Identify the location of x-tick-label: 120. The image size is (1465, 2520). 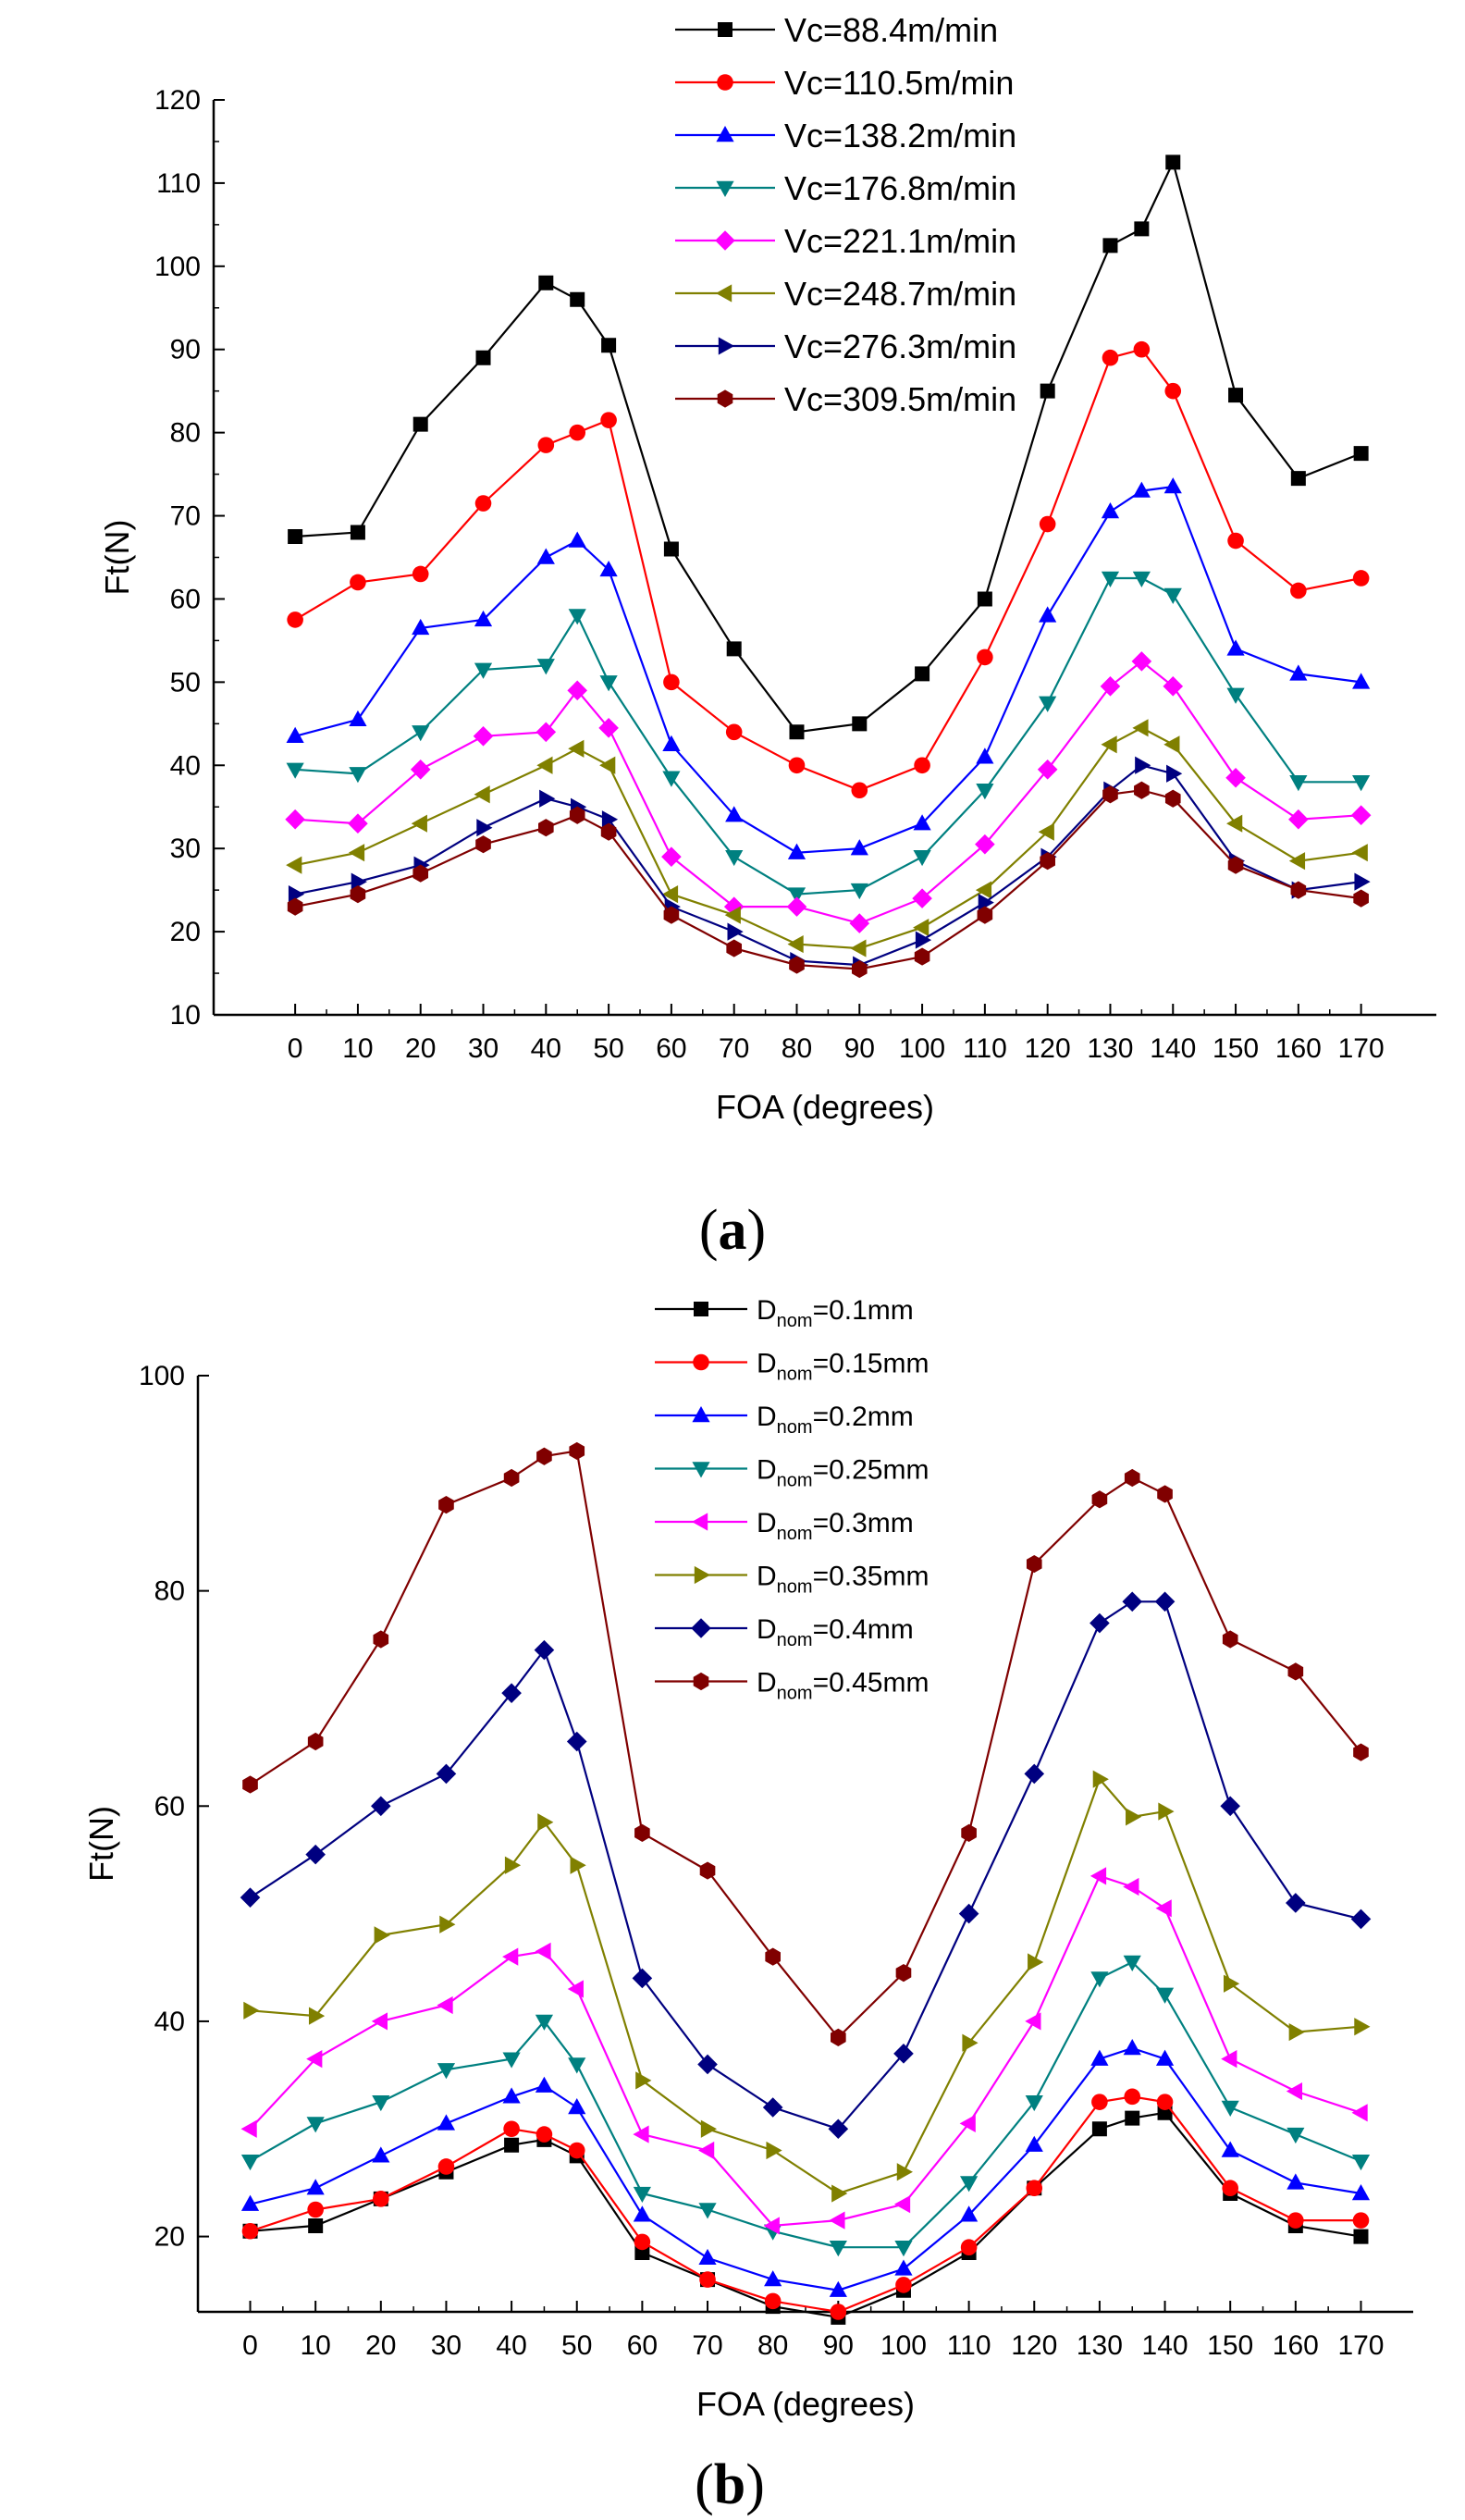
(1048, 1048).